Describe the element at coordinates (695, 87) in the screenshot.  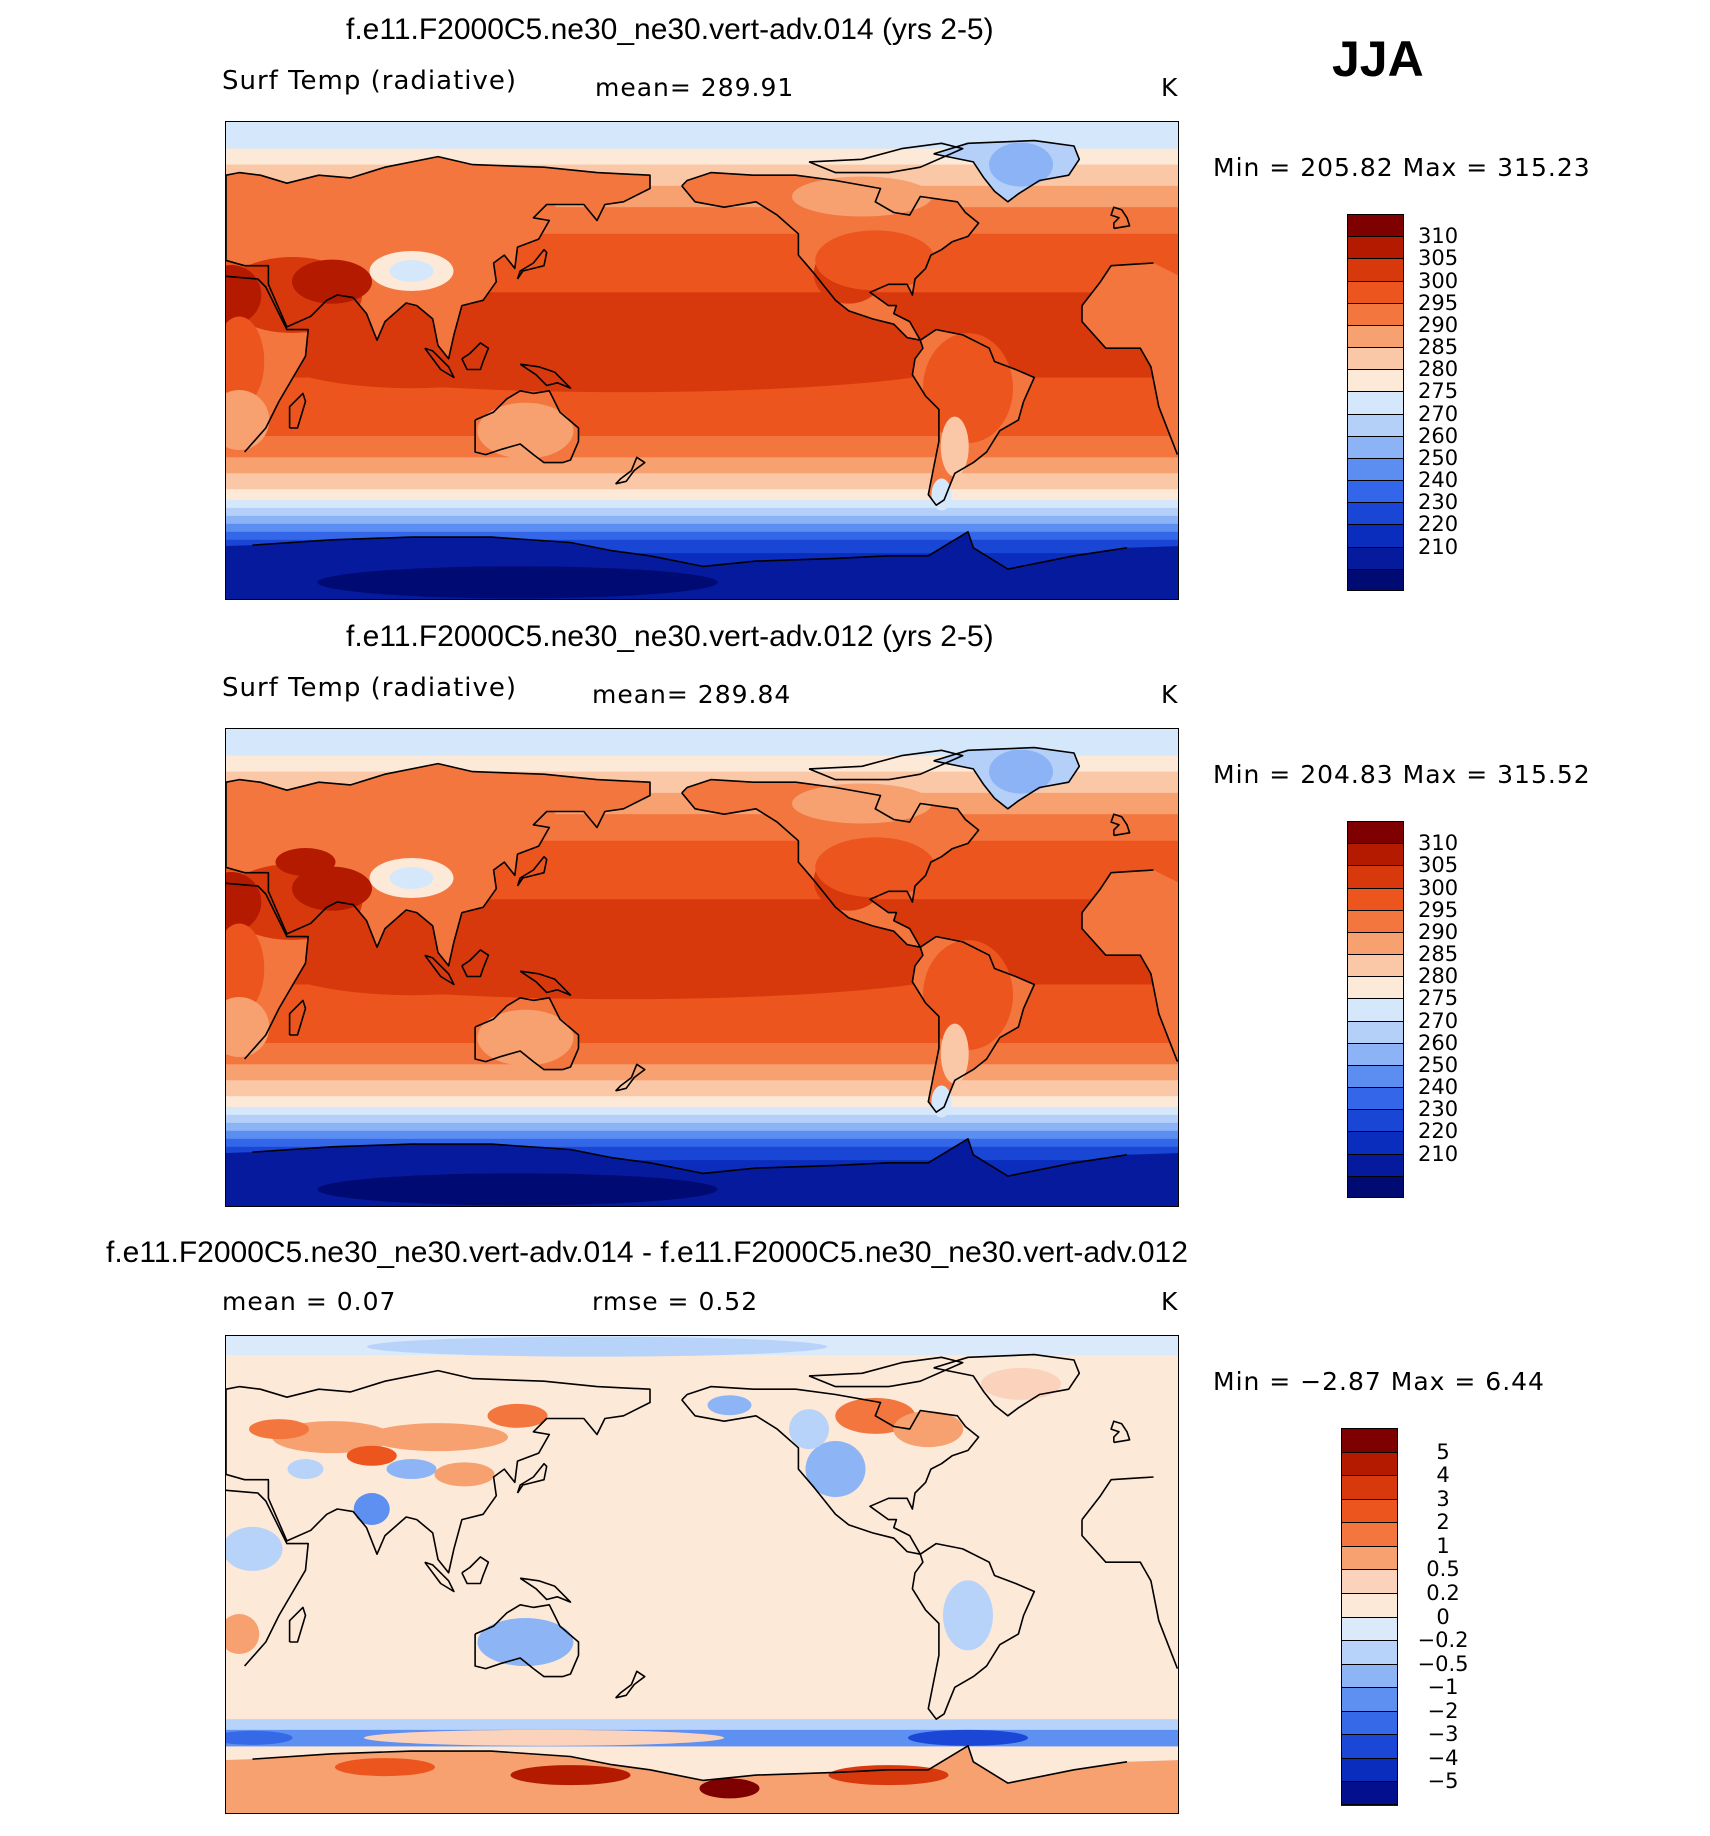
I see `panel1-mean: mean= 289.91` at that location.